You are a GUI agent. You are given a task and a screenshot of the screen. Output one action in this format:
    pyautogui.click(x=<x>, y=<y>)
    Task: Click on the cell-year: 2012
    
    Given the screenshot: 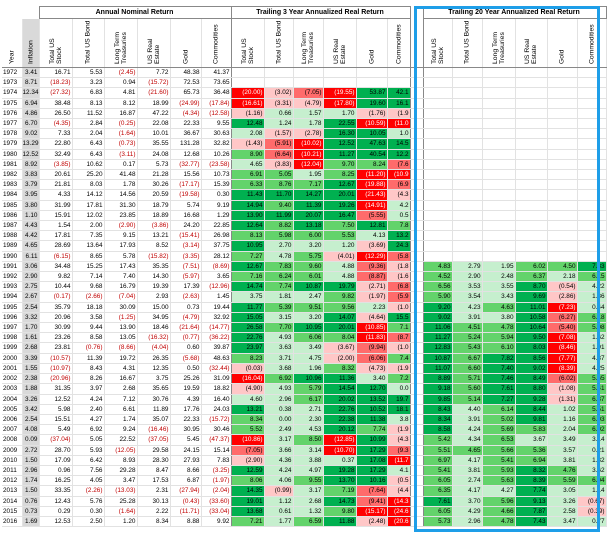 What is the action you would take?
    pyautogui.click(x=12, y=481)
    